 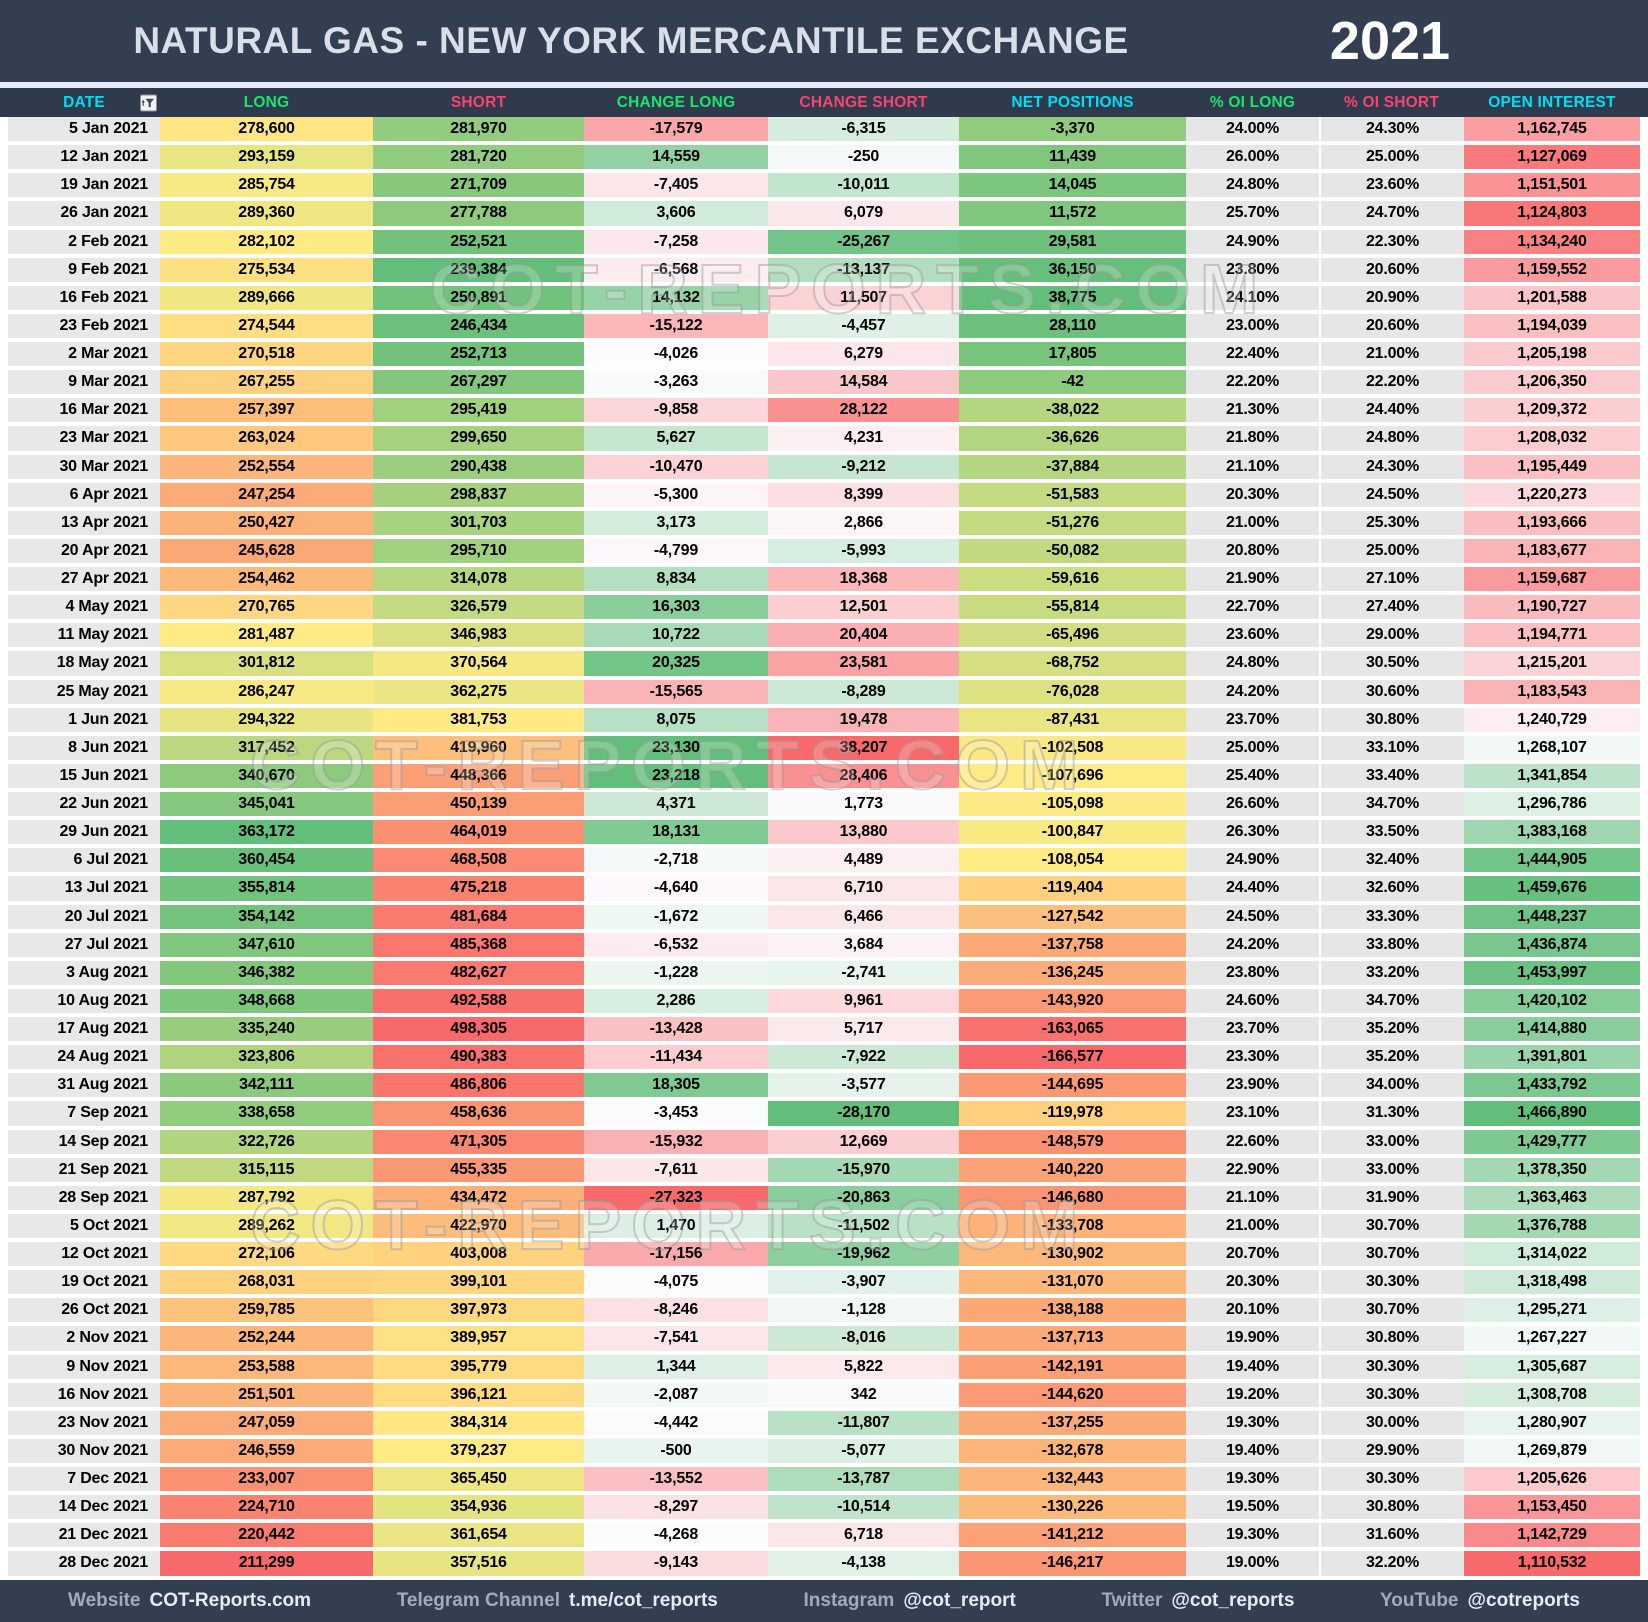 I want to click on net-cell: -119,404, so click(x=1072, y=889).